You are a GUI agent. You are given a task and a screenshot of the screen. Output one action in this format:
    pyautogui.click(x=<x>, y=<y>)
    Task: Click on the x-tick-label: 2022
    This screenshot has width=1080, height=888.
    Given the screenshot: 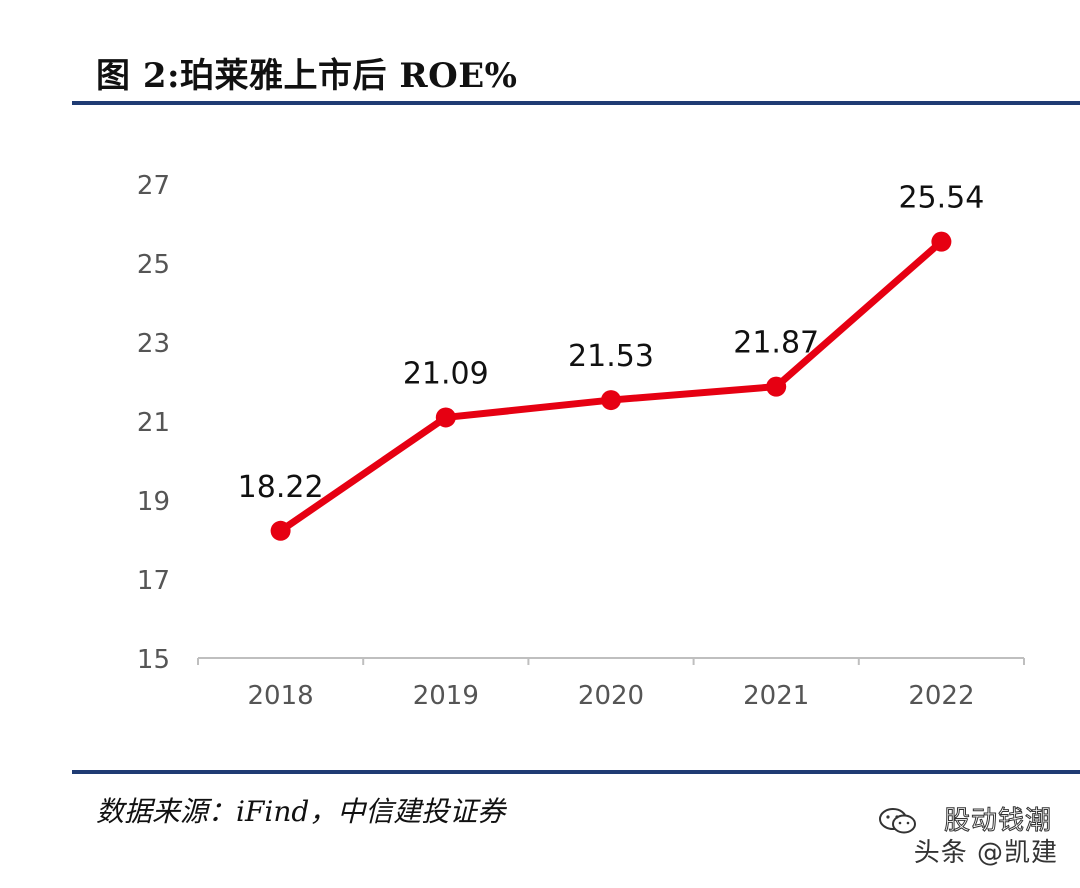 What is the action you would take?
    pyautogui.click(x=941, y=696)
    